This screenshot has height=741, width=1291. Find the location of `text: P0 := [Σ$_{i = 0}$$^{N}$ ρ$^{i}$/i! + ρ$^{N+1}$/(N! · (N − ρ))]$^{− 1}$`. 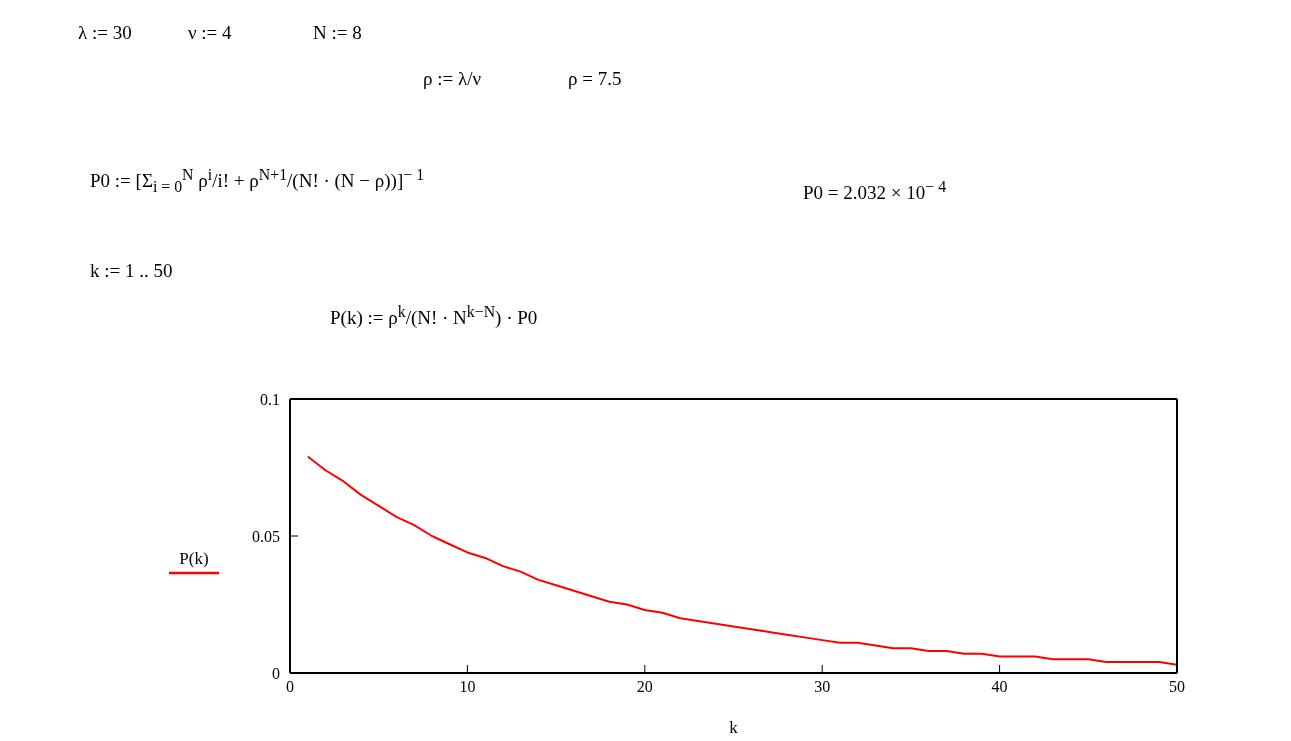

text: P0 := [Σ$_{i = 0}$$^{N}$ ρ$^{i}$/i! + ρ$^{N+1}$/(N! · (N − ρ))]$^{− 1}$ is located at coordinates (257, 181).